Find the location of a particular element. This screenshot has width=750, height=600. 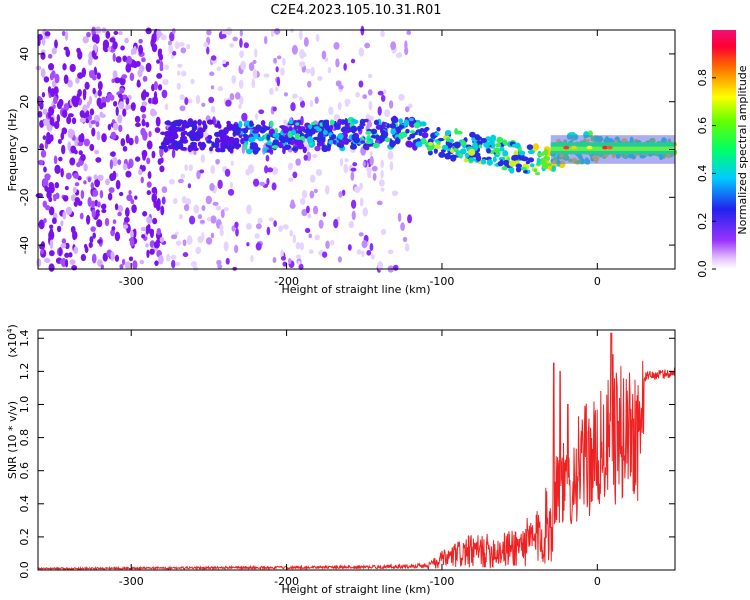

spectrogram-y-tick-label: -40 is located at coordinates (24, 245).